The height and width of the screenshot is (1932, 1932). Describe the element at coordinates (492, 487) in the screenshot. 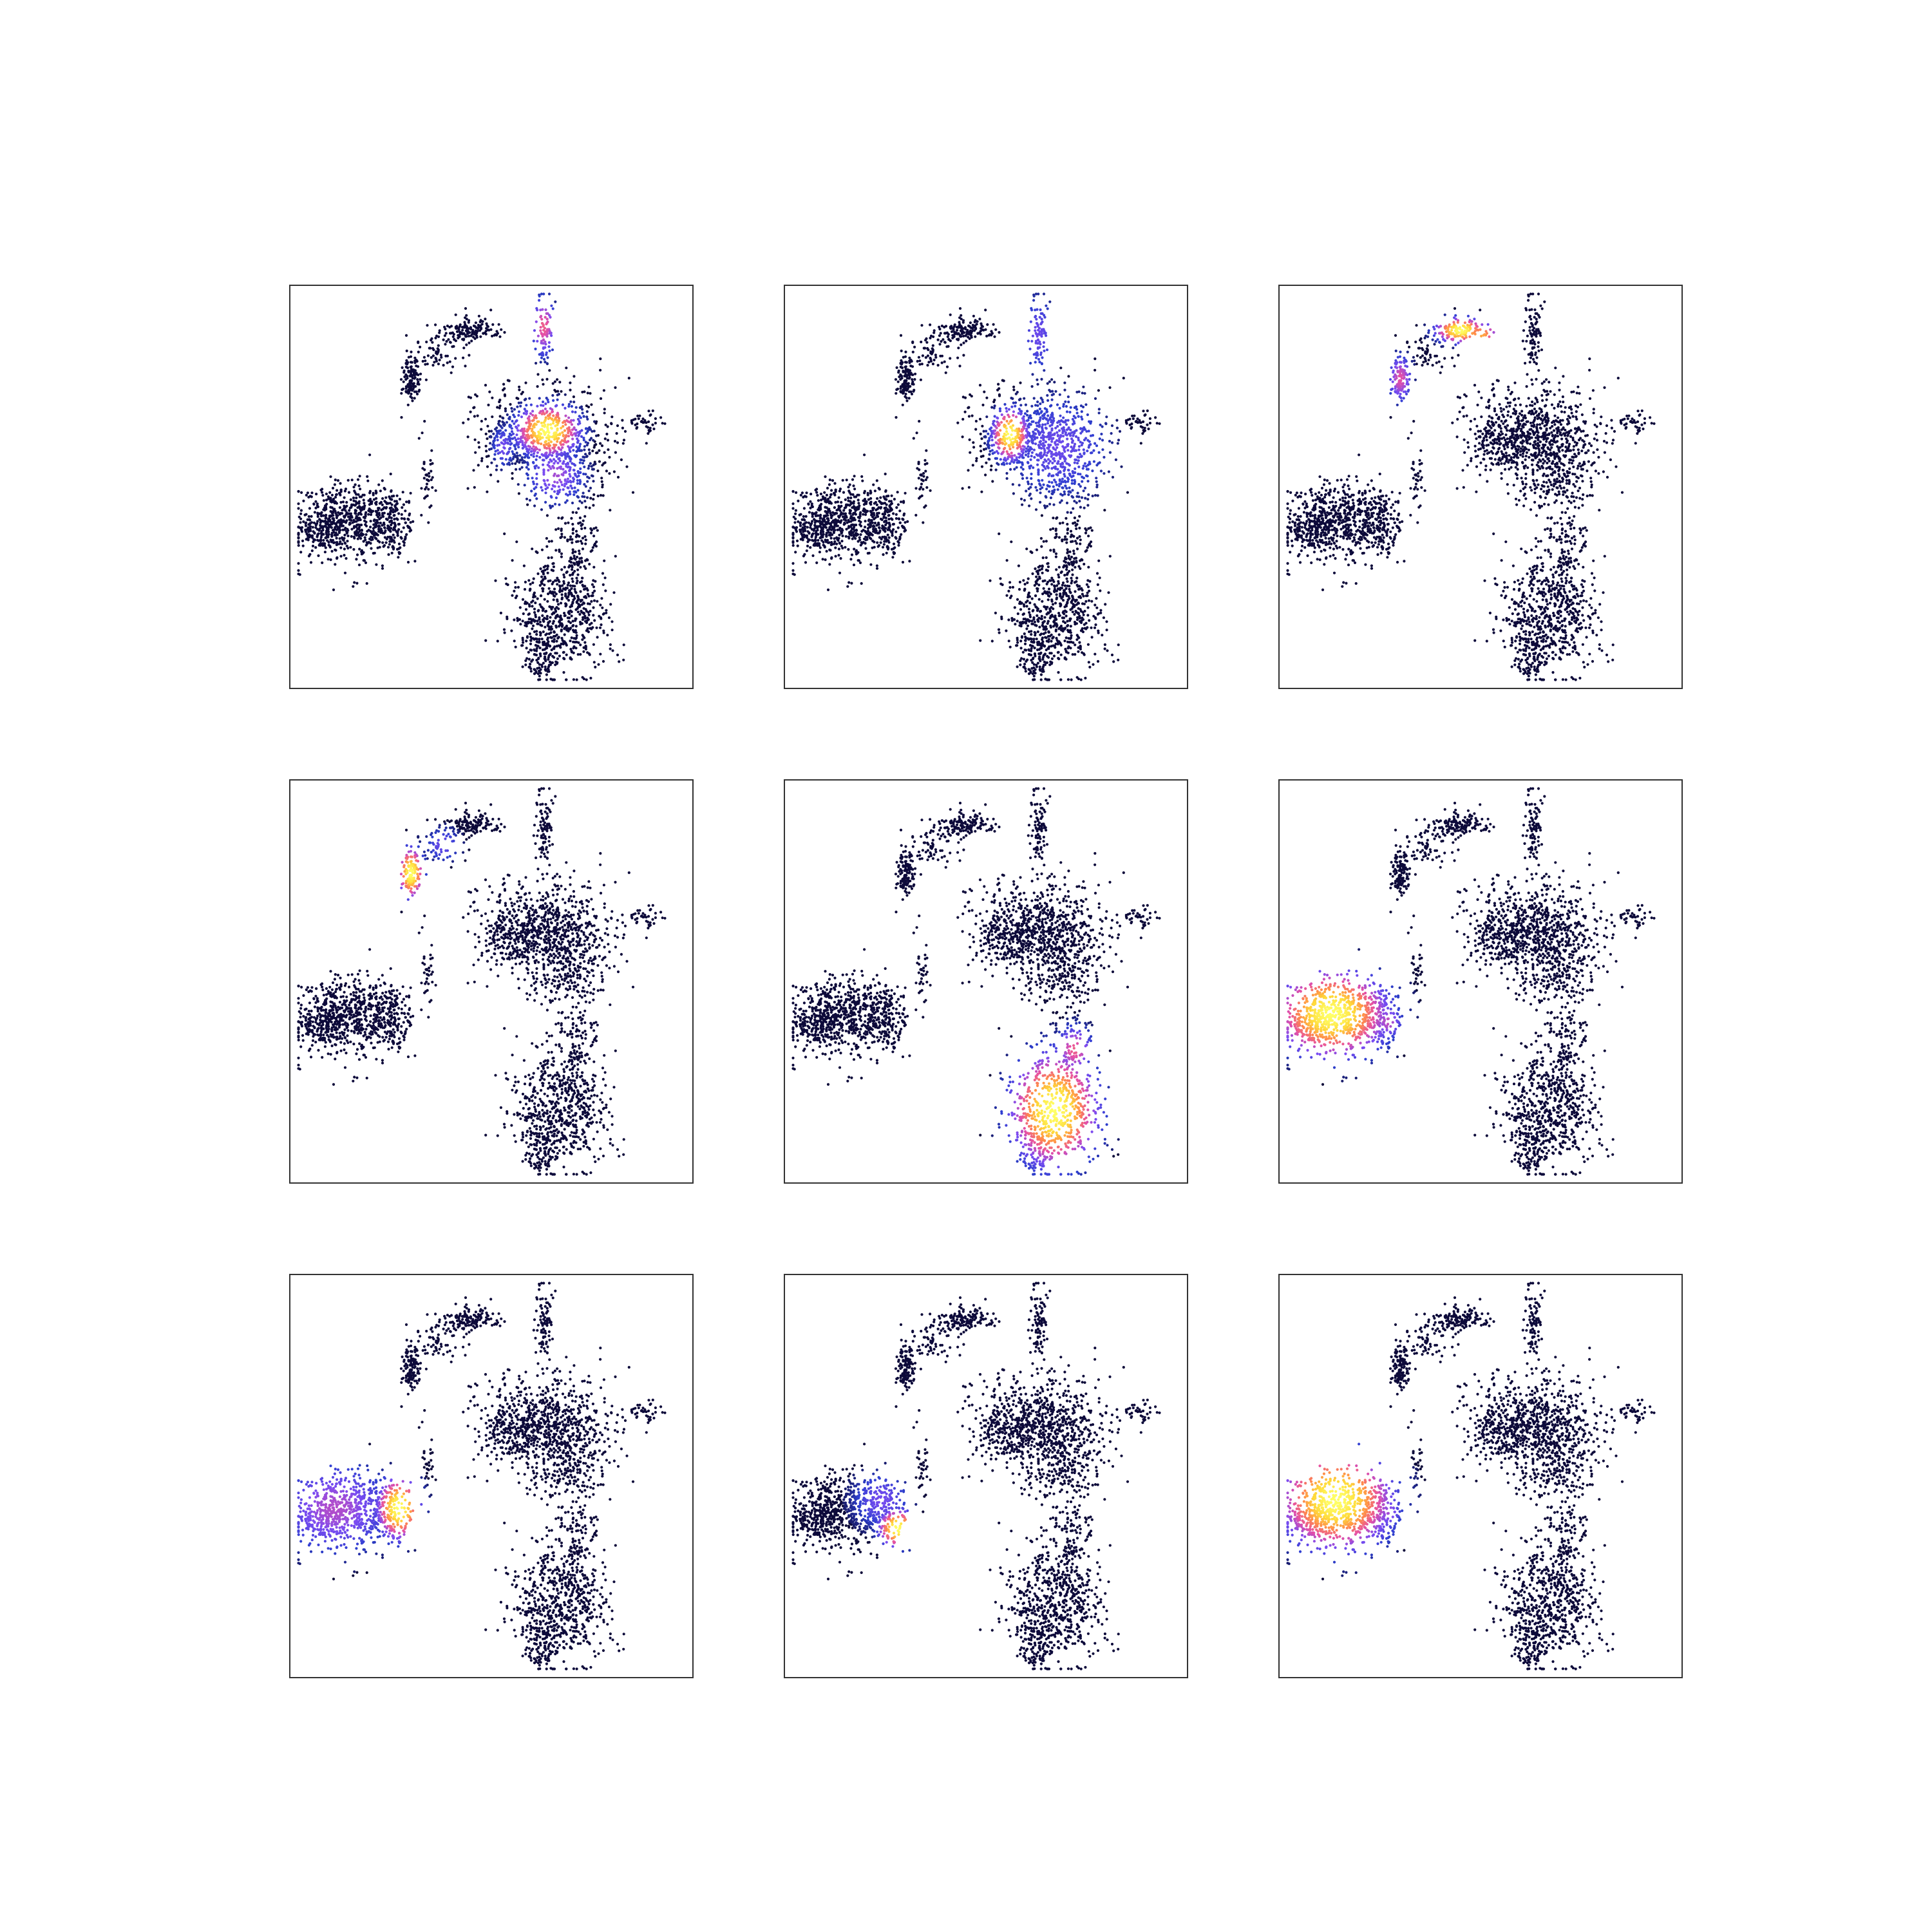

I see `umap-panel-row1-col1` at that location.